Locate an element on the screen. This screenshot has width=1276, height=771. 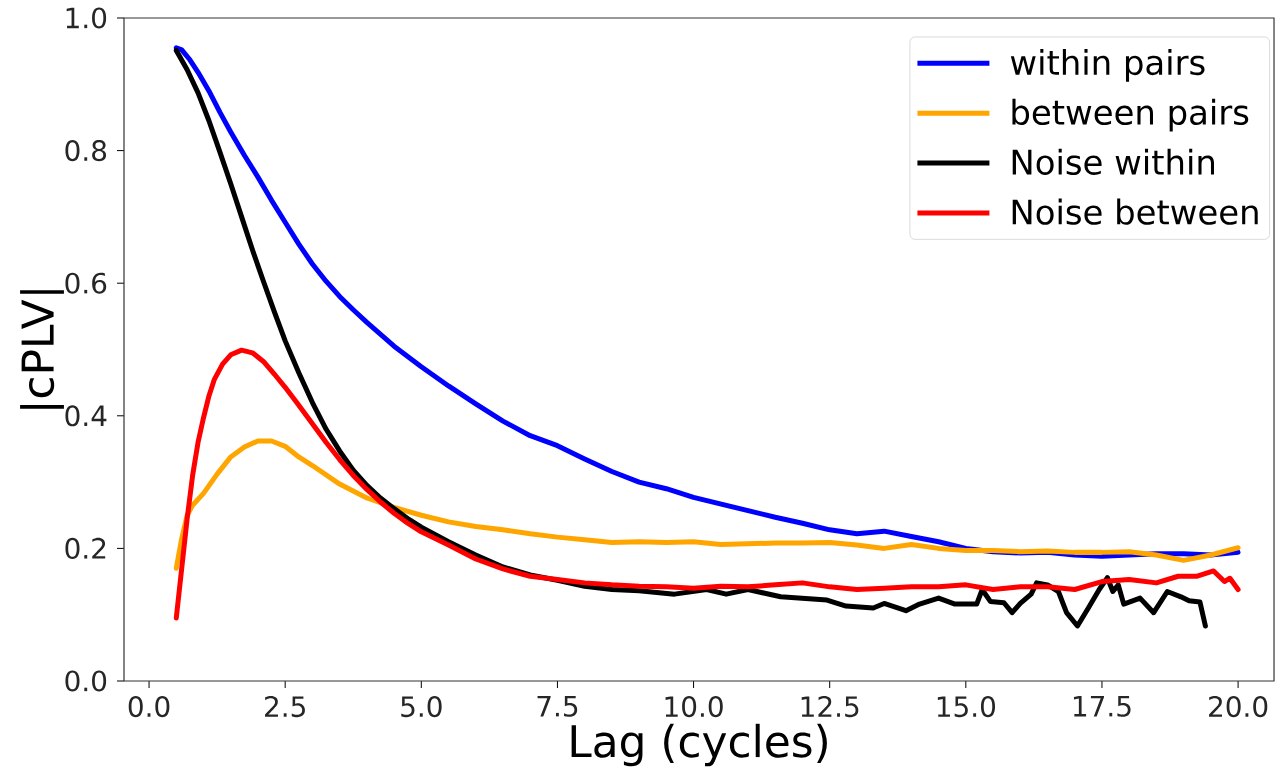
y-tick-label: 0.6 is located at coordinates (86, 283).